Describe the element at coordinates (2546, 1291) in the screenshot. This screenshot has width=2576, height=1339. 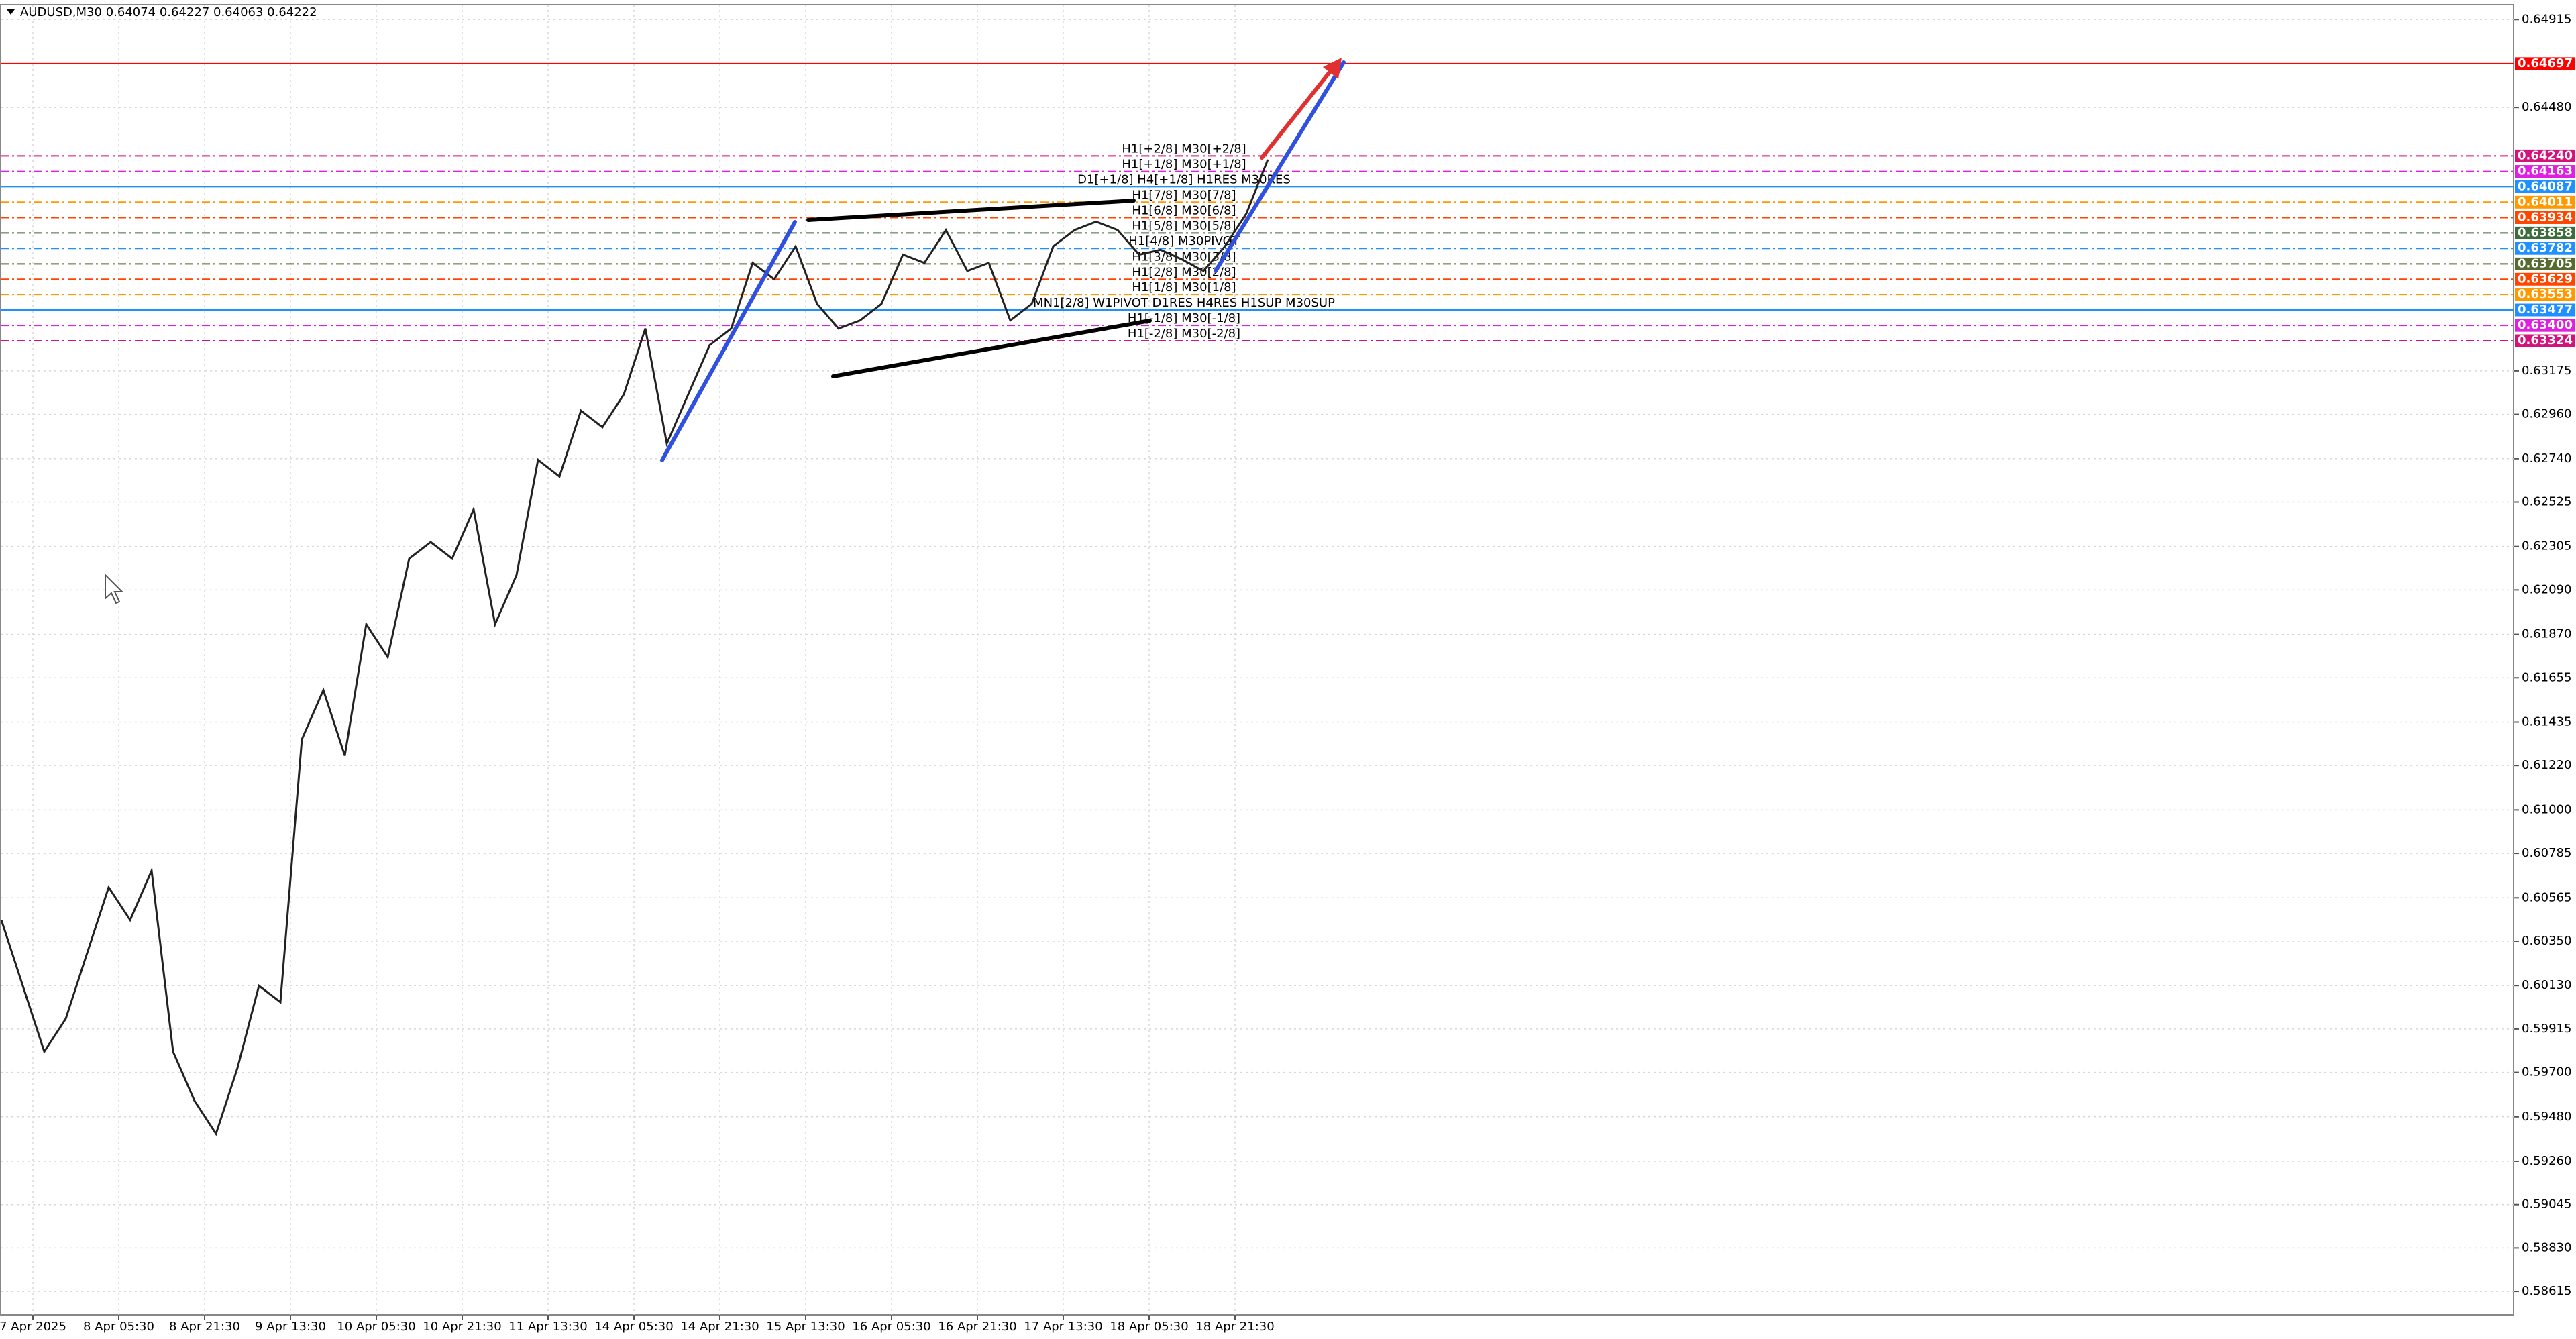
I see `y-tick-label: 0.58615` at that location.